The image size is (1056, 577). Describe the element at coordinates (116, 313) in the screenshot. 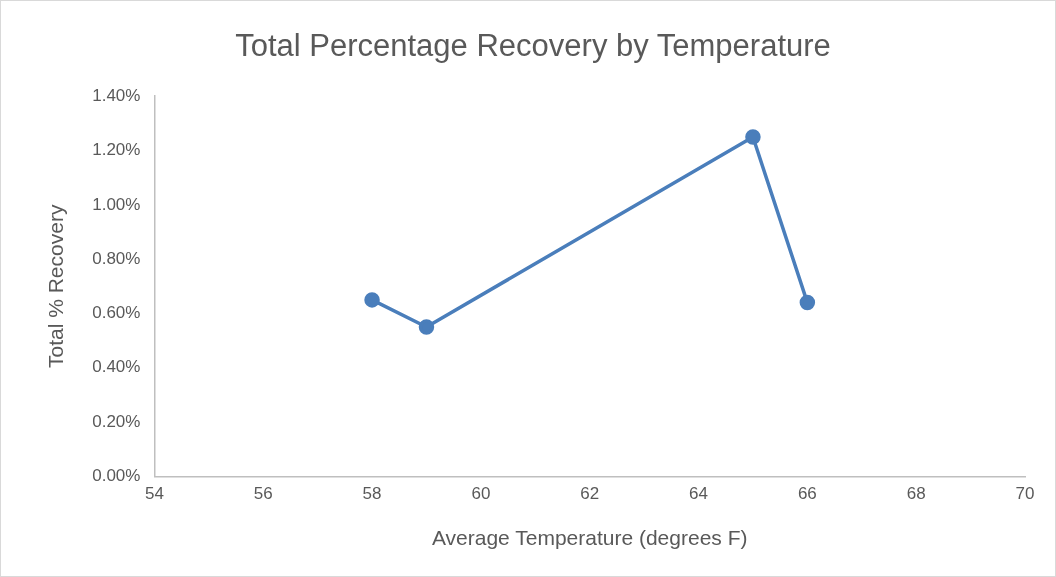

I see `y-tick-label: 0.60%` at that location.